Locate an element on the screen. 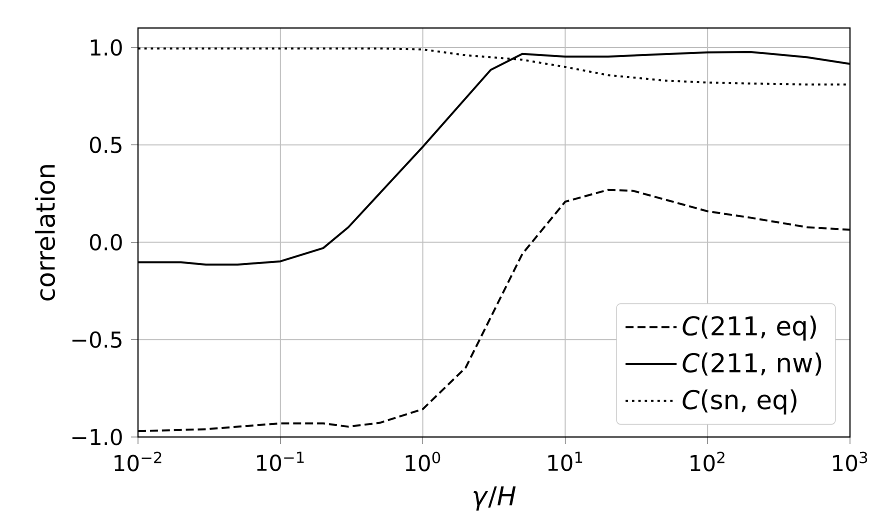 The height and width of the screenshot is (532, 884). y-tick-label: −0.5 is located at coordinates (97, 339).